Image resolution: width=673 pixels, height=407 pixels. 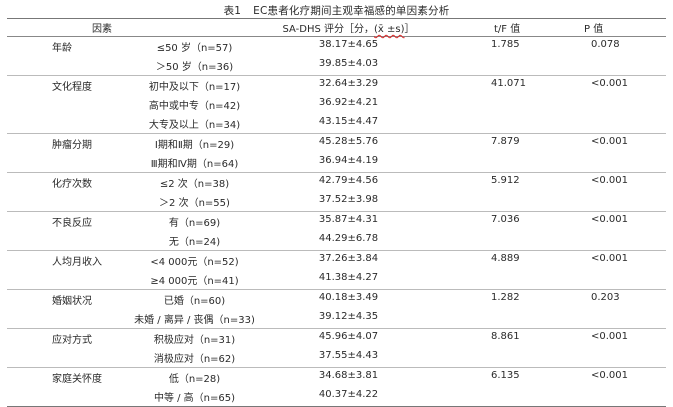 What do you see at coordinates (348, 141) in the screenshot?
I see `score-cell: 45.28±5.76` at bounding box center [348, 141].